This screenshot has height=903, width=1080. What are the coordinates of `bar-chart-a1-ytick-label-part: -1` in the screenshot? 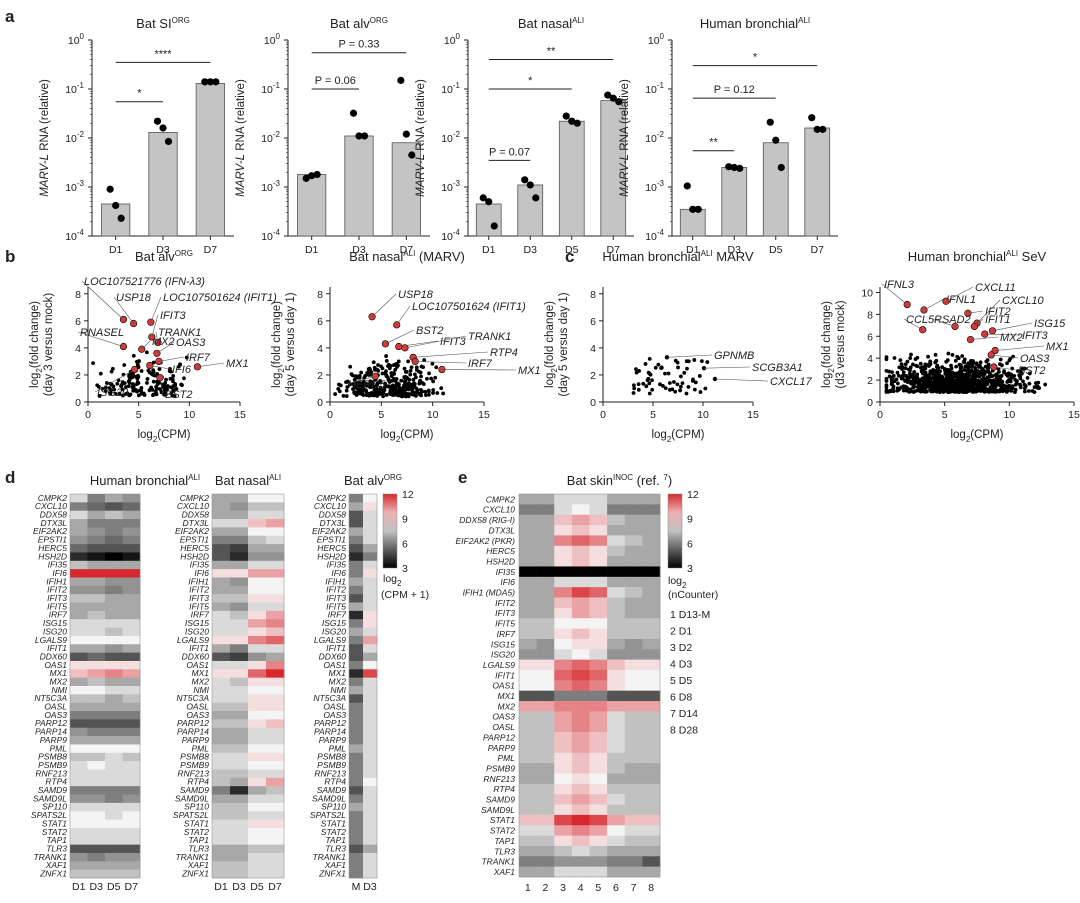 It's located at (81, 85).